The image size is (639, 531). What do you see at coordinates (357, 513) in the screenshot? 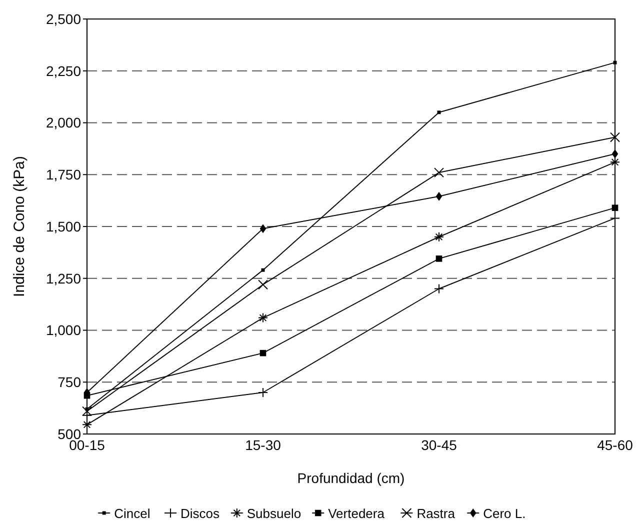
I see `legend-label: Vertedera` at bounding box center [357, 513].